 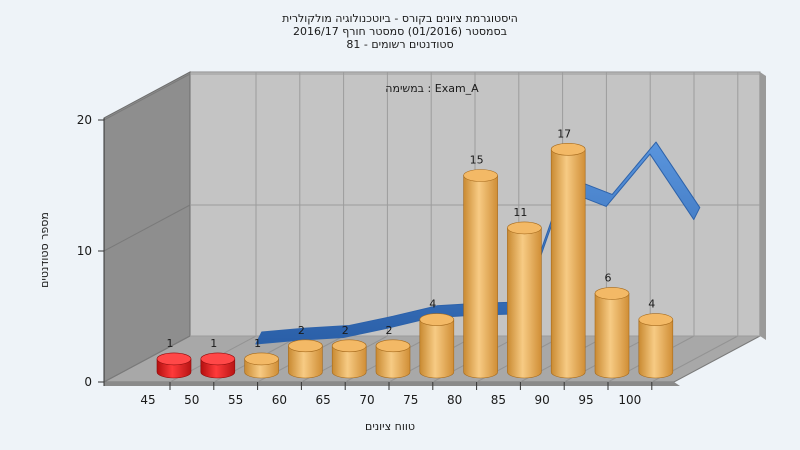 I want to click on x-tick-label: 60, so click(x=279, y=400).